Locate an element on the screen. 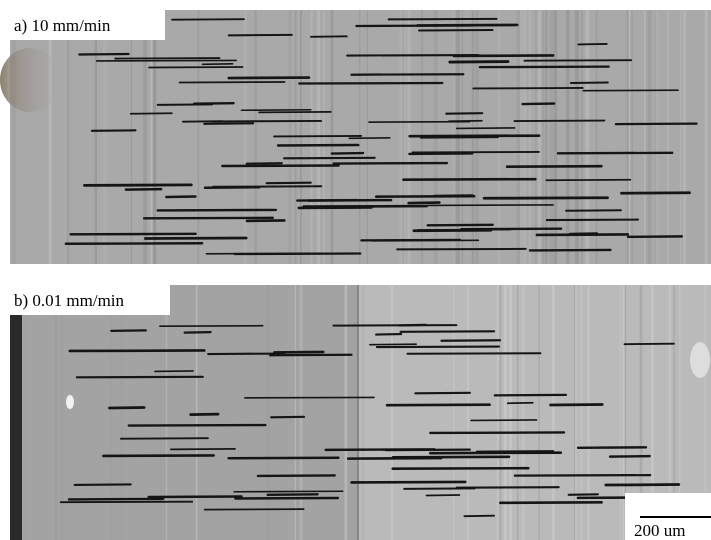 The width and height of the screenshot is (711, 540). specimen-edge is located at coordinates (30, 80).